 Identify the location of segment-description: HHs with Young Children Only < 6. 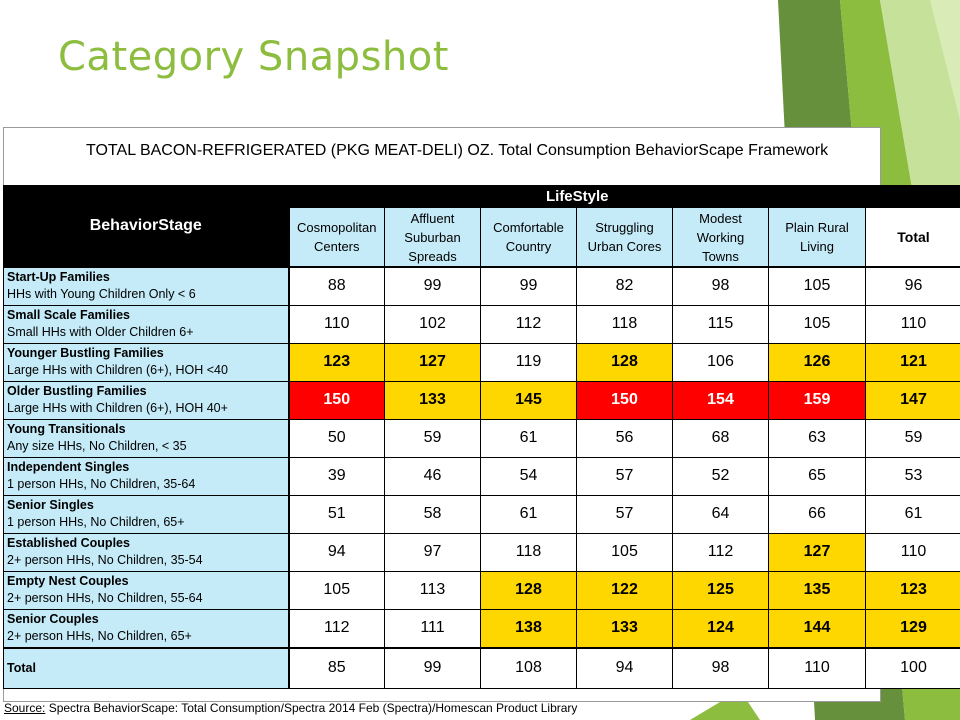
(101, 294).